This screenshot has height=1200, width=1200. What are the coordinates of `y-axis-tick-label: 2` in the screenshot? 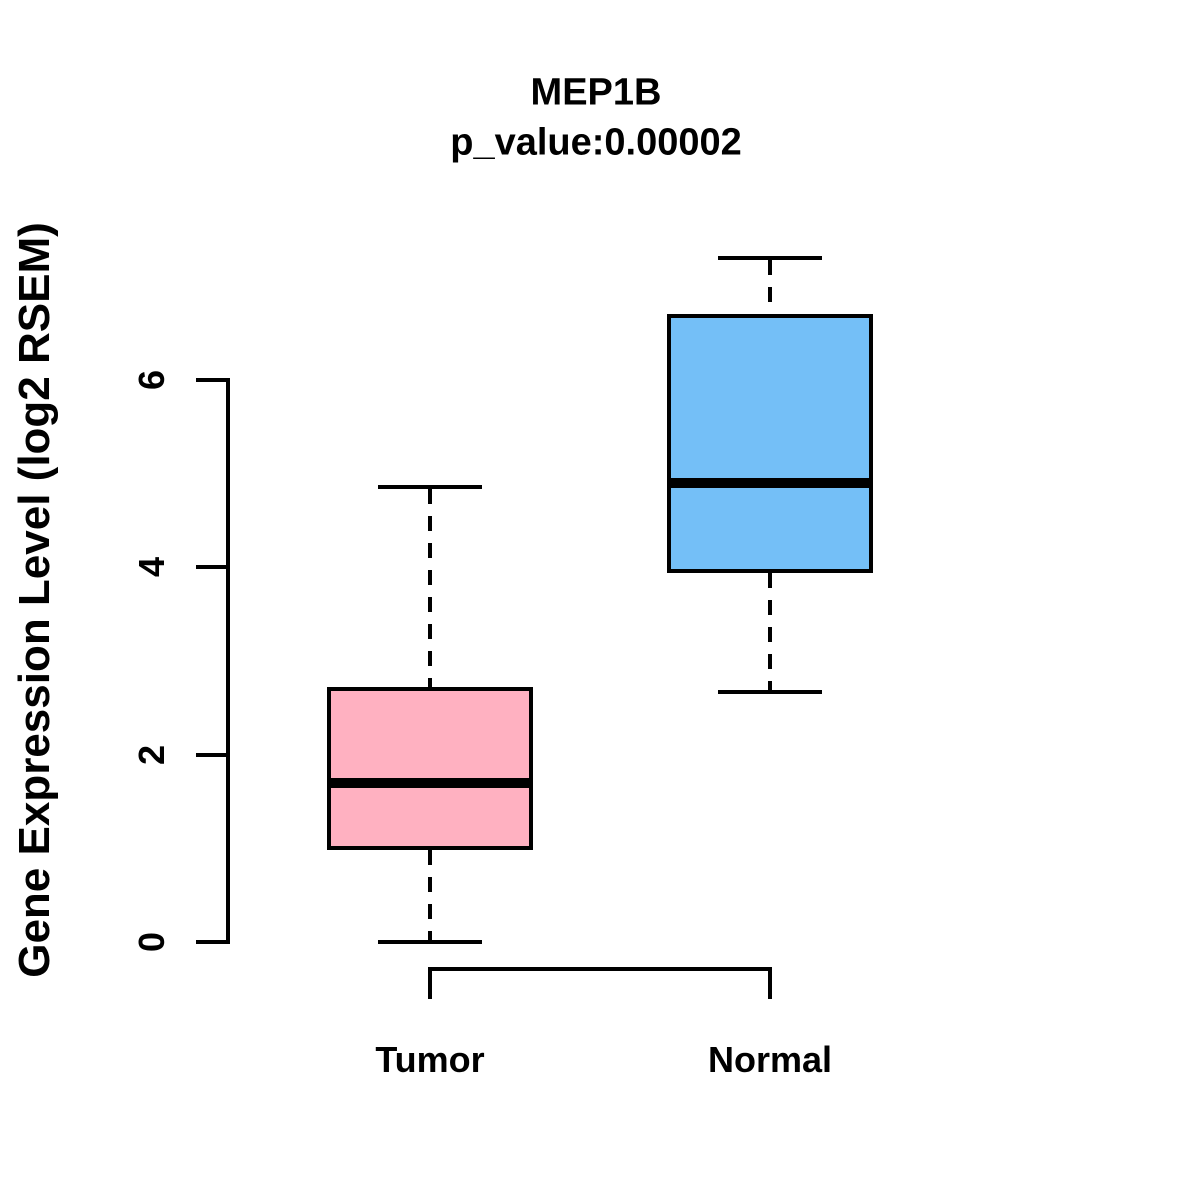 It's located at (151, 754).